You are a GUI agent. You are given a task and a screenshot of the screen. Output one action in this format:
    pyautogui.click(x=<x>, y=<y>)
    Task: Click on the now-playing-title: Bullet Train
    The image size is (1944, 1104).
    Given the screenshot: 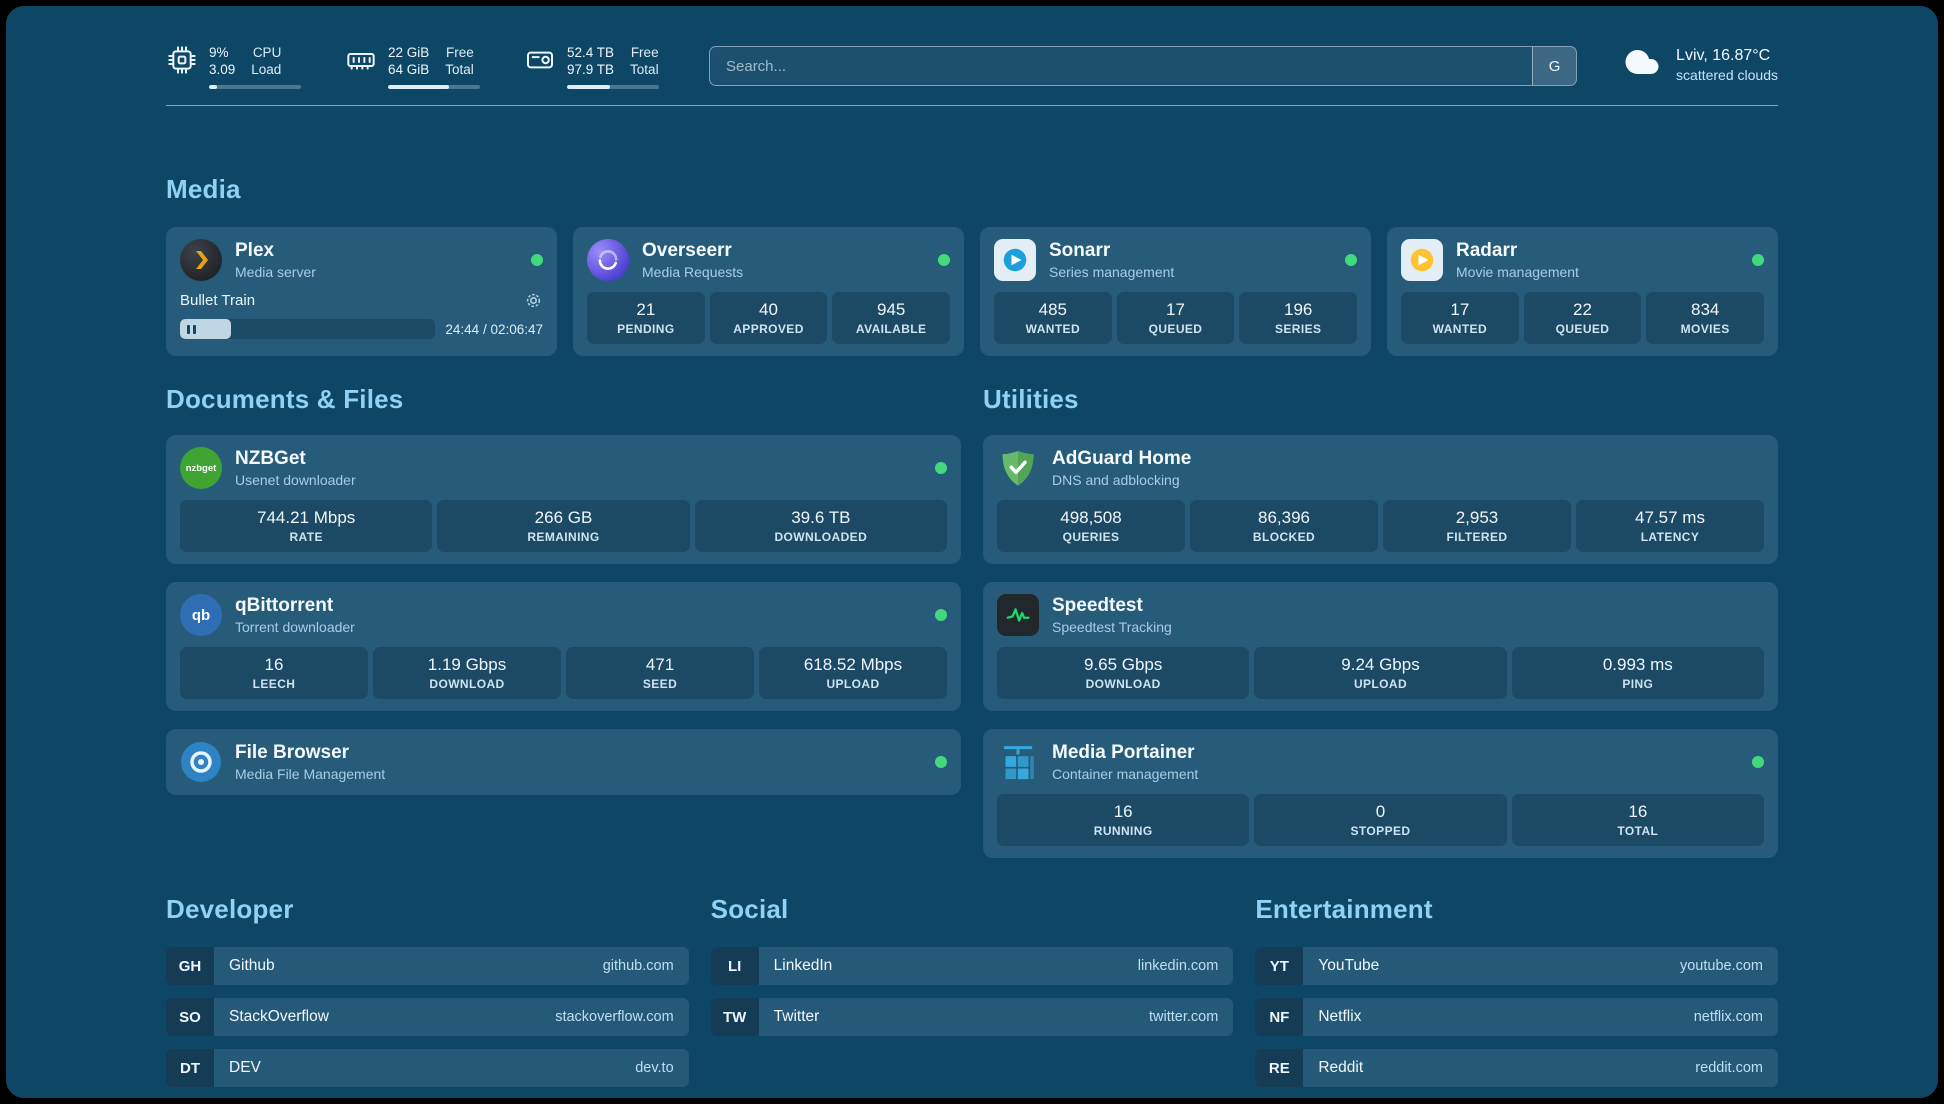 What is the action you would take?
    pyautogui.click(x=218, y=300)
    